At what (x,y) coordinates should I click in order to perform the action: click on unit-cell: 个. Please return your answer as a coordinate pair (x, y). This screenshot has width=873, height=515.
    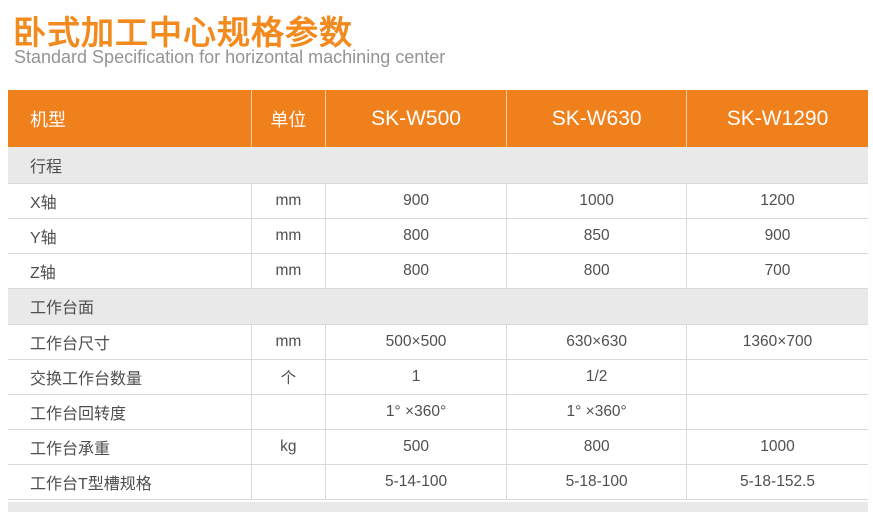
    Looking at the image, I should click on (288, 376).